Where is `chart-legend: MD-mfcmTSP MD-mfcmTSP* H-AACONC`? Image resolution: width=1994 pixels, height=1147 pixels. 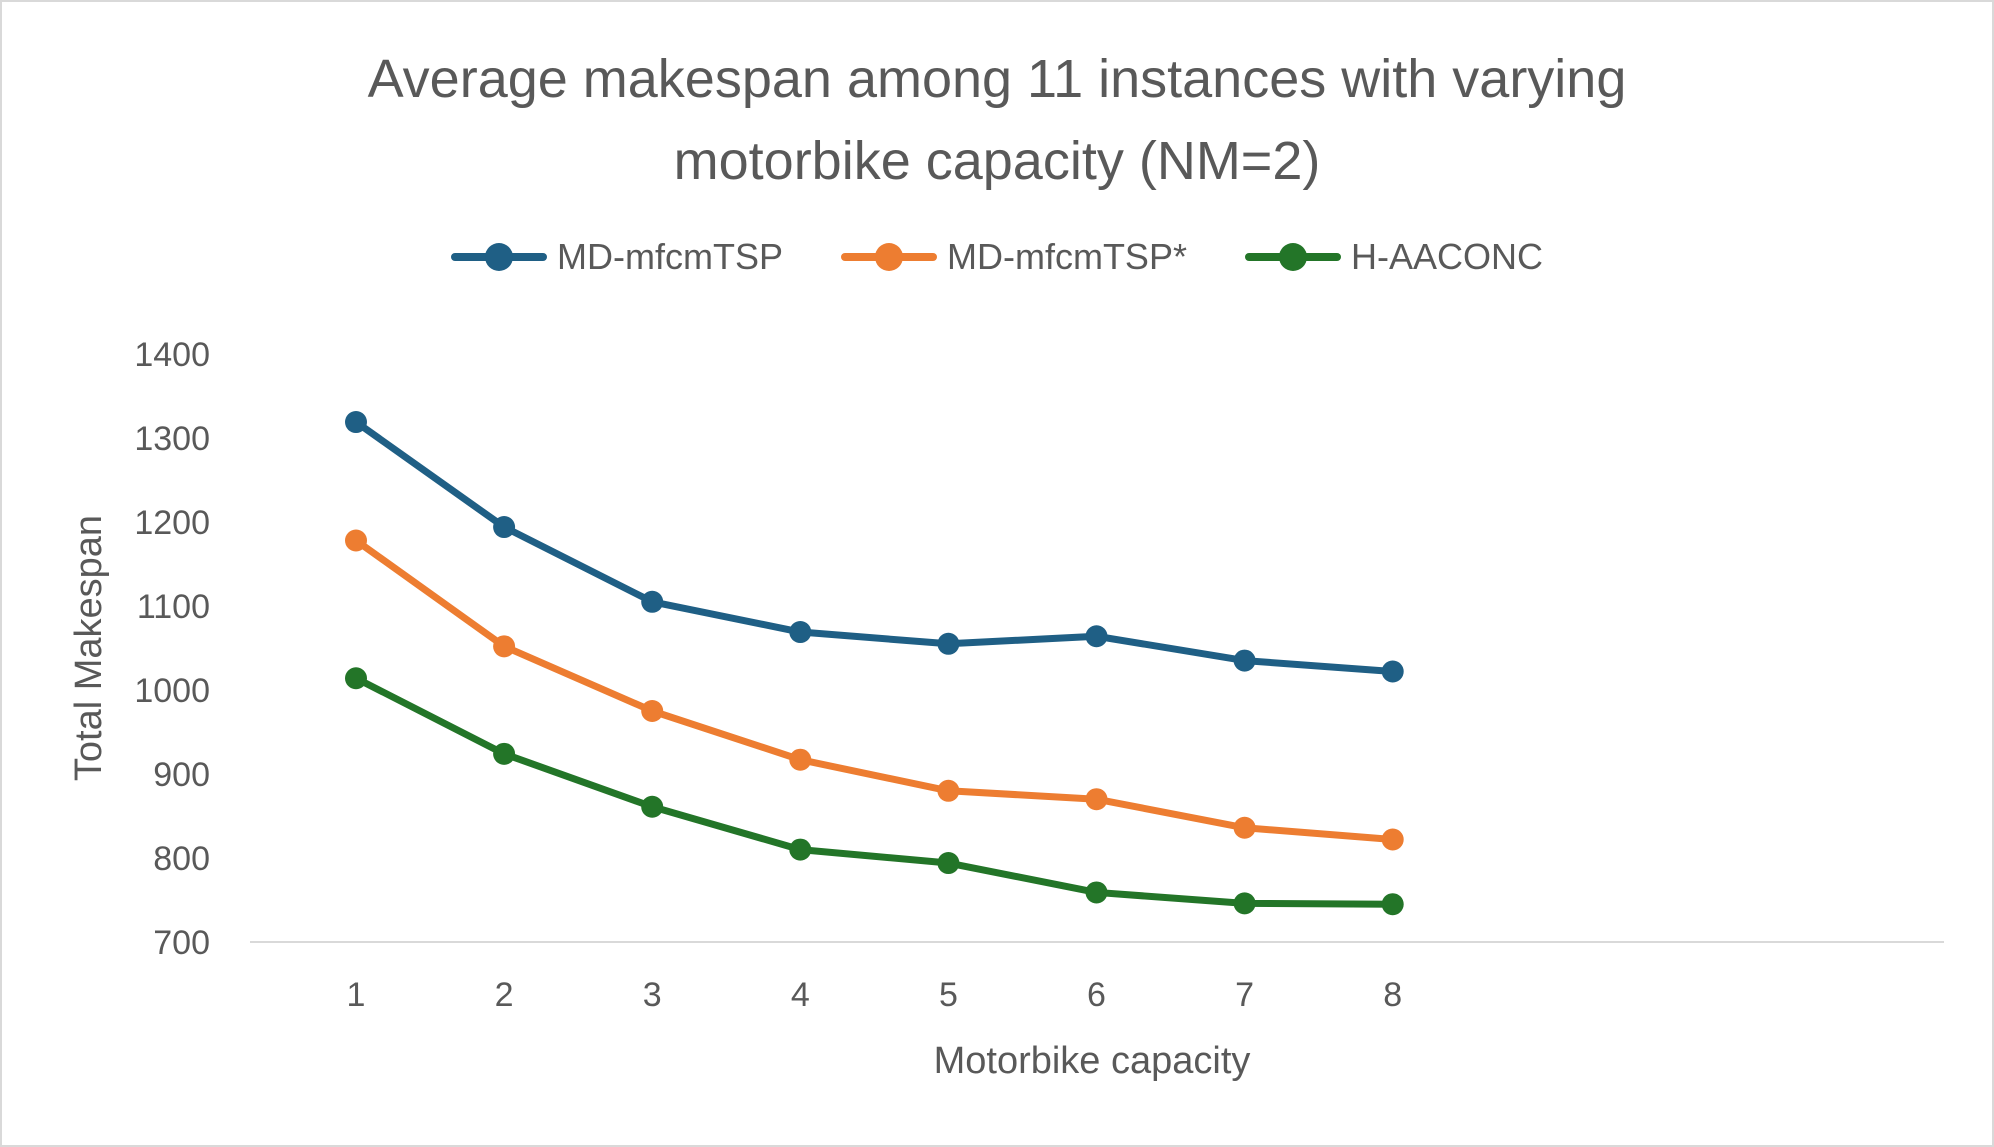
chart-legend: MD-mfcmTSP MD-mfcmTSP* H-AACONC is located at coordinates (997, 257).